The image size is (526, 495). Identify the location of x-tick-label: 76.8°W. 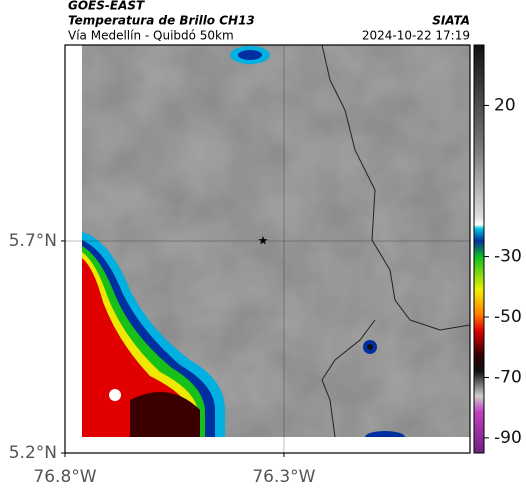
(64, 477).